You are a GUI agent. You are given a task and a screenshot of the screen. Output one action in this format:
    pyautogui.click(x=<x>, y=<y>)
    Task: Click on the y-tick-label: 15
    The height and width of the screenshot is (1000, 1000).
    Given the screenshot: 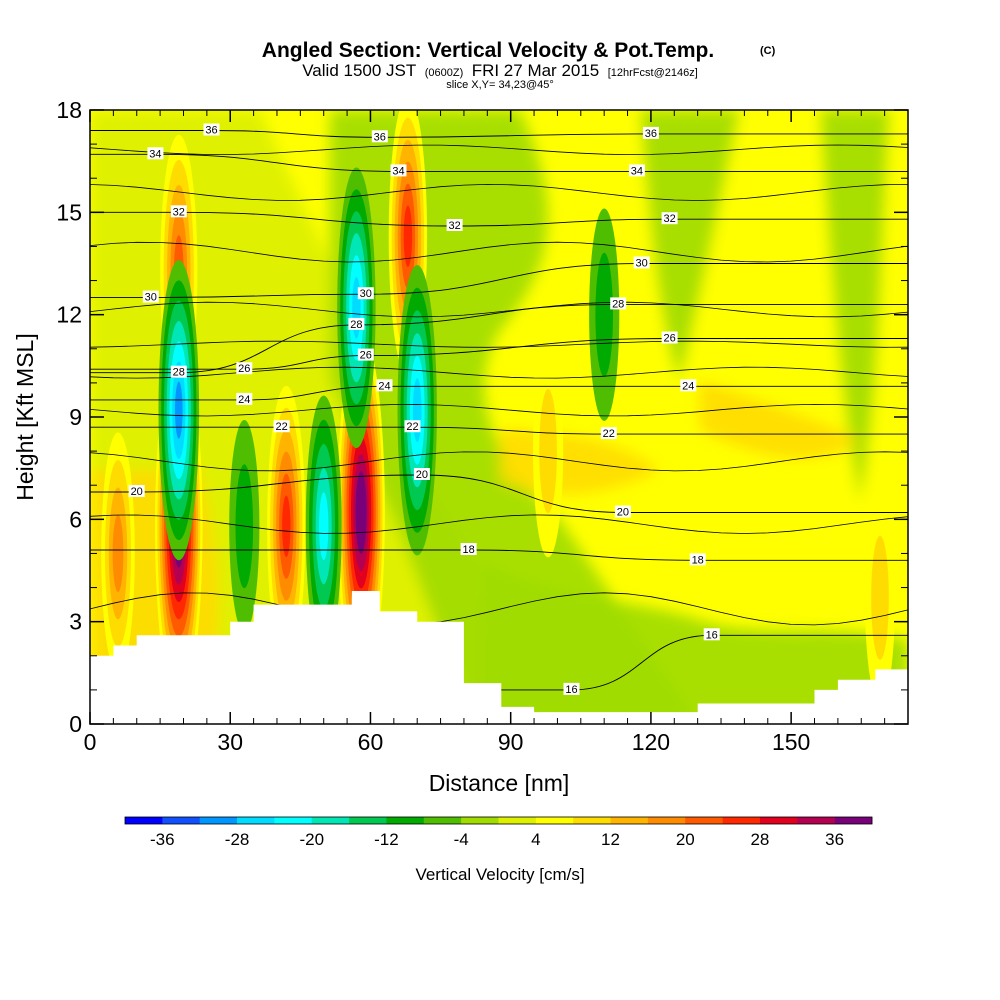 What is the action you would take?
    pyautogui.click(x=69, y=212)
    